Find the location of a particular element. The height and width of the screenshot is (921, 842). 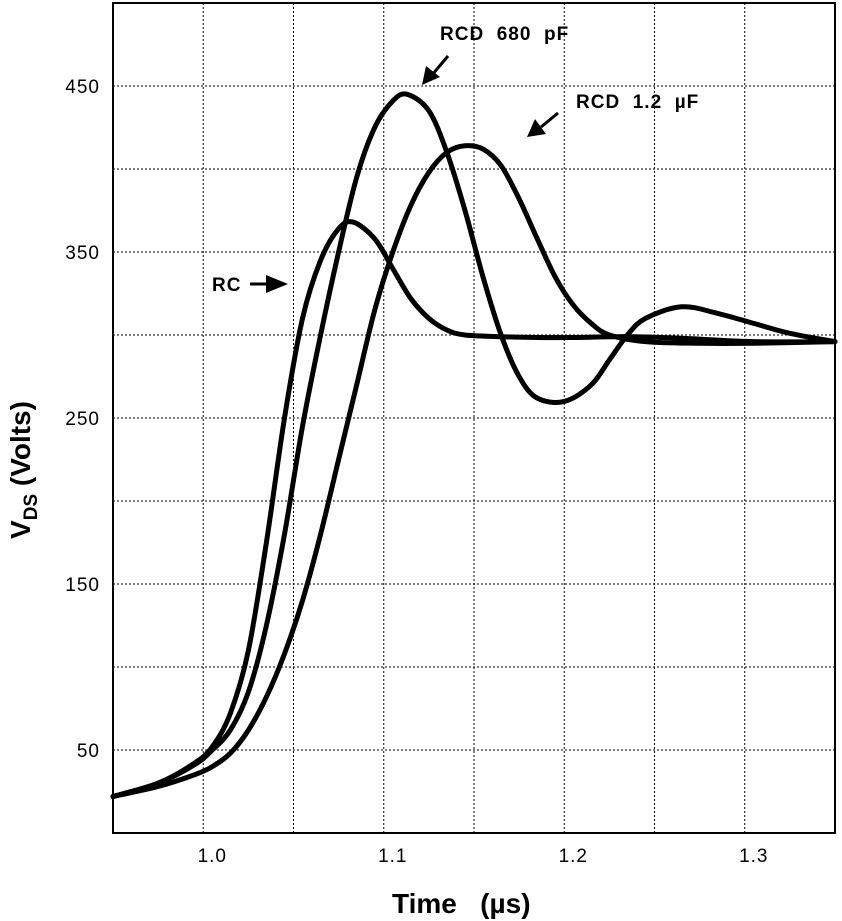

y-tick-label: 250 is located at coordinates (82, 419).